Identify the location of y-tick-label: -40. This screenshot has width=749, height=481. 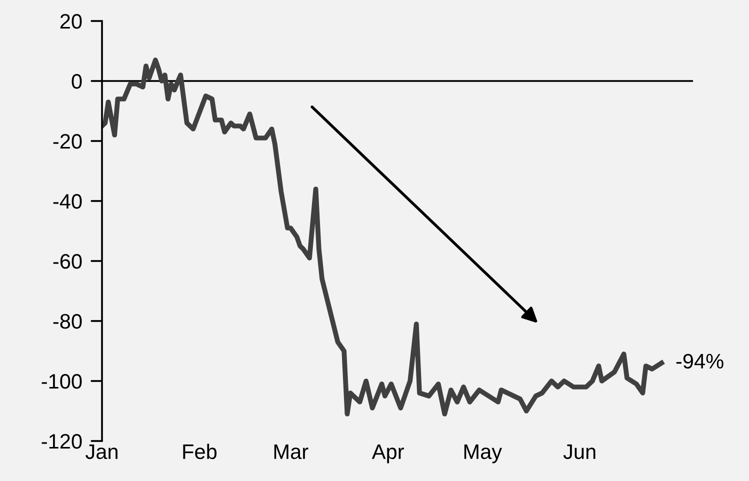
(67, 201).